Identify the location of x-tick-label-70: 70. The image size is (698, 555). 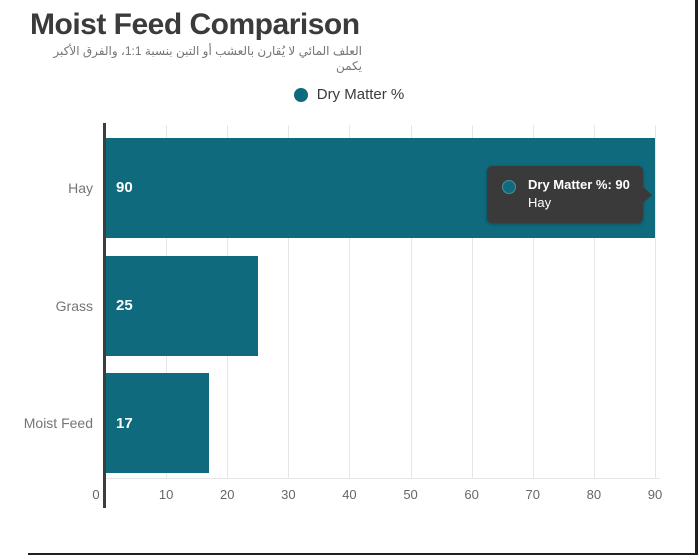
(532, 494).